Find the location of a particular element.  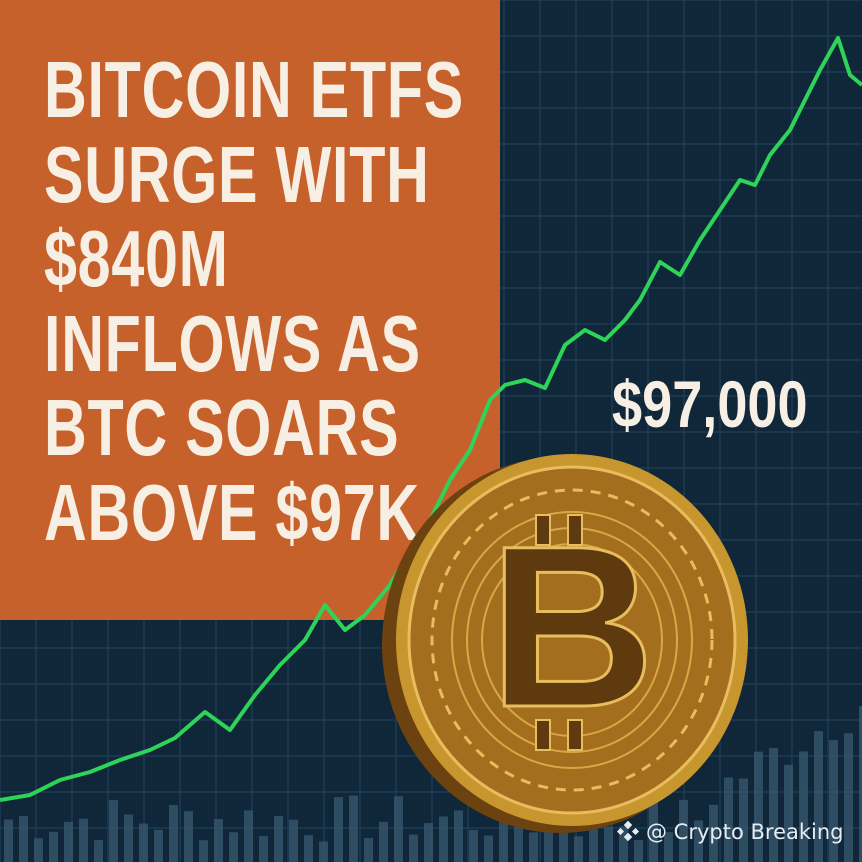

headline-line: BTC SOARS is located at coordinates (222, 427).